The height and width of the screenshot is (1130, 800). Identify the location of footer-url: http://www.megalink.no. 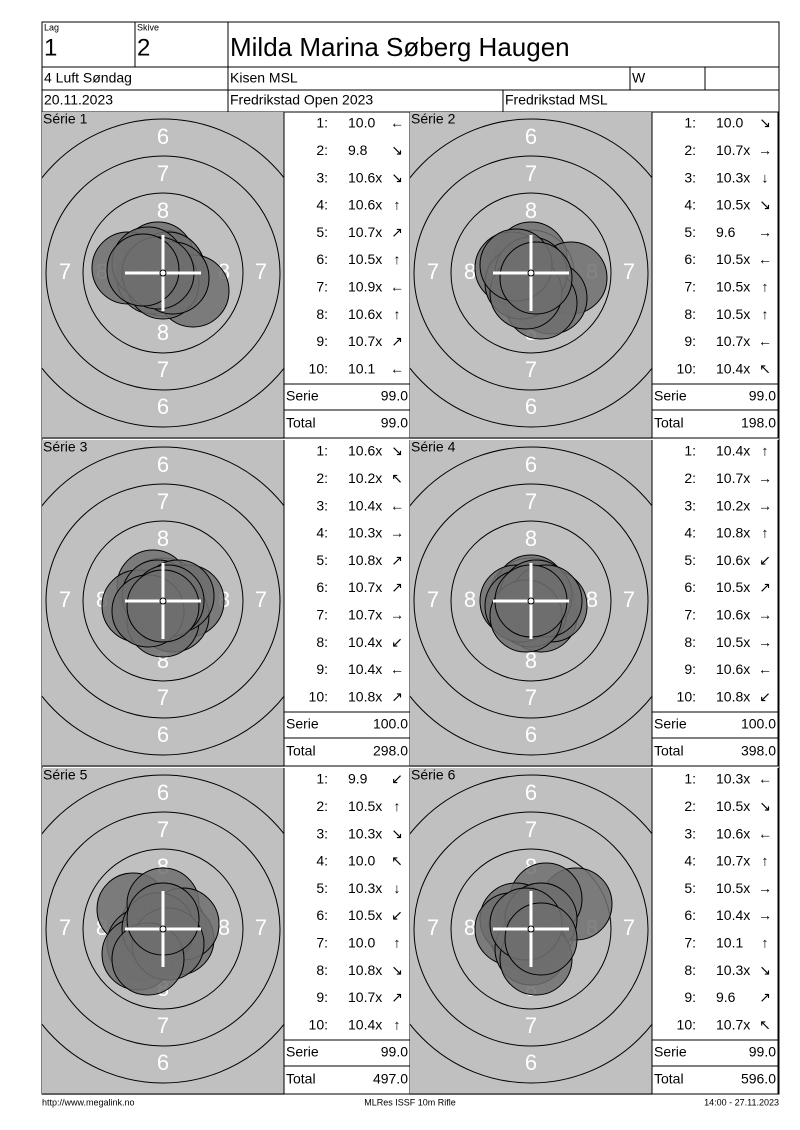
(88, 1102).